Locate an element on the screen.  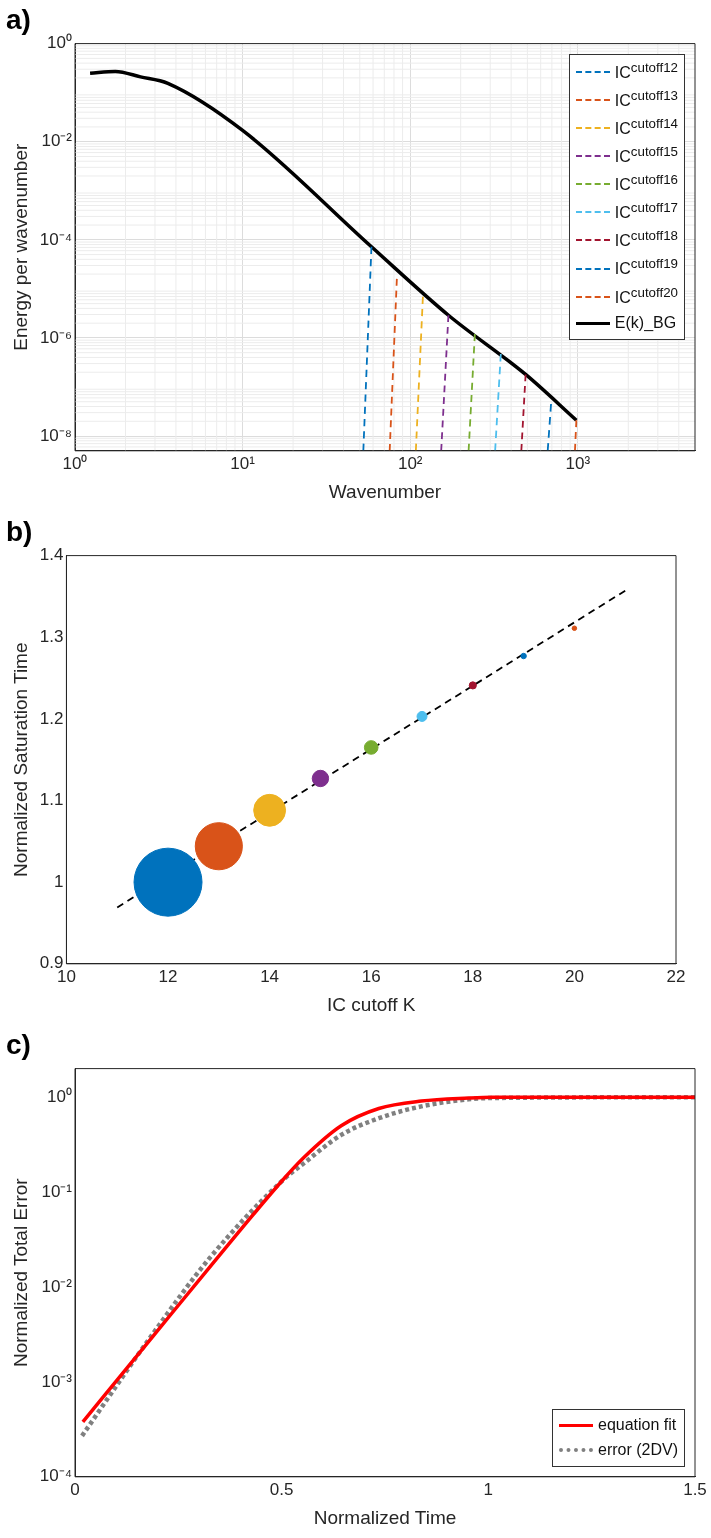
y-tick-label: 10⁻⁶ is located at coordinates (56, 337).